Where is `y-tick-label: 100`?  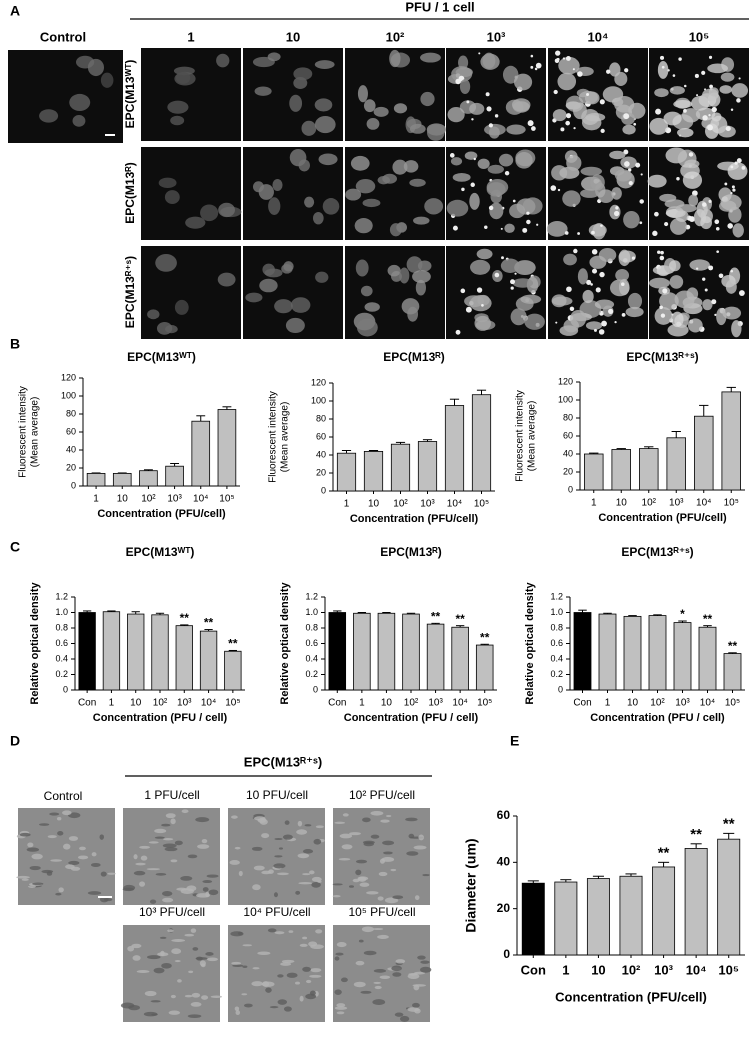
y-tick-label: 100 is located at coordinates (565, 399).